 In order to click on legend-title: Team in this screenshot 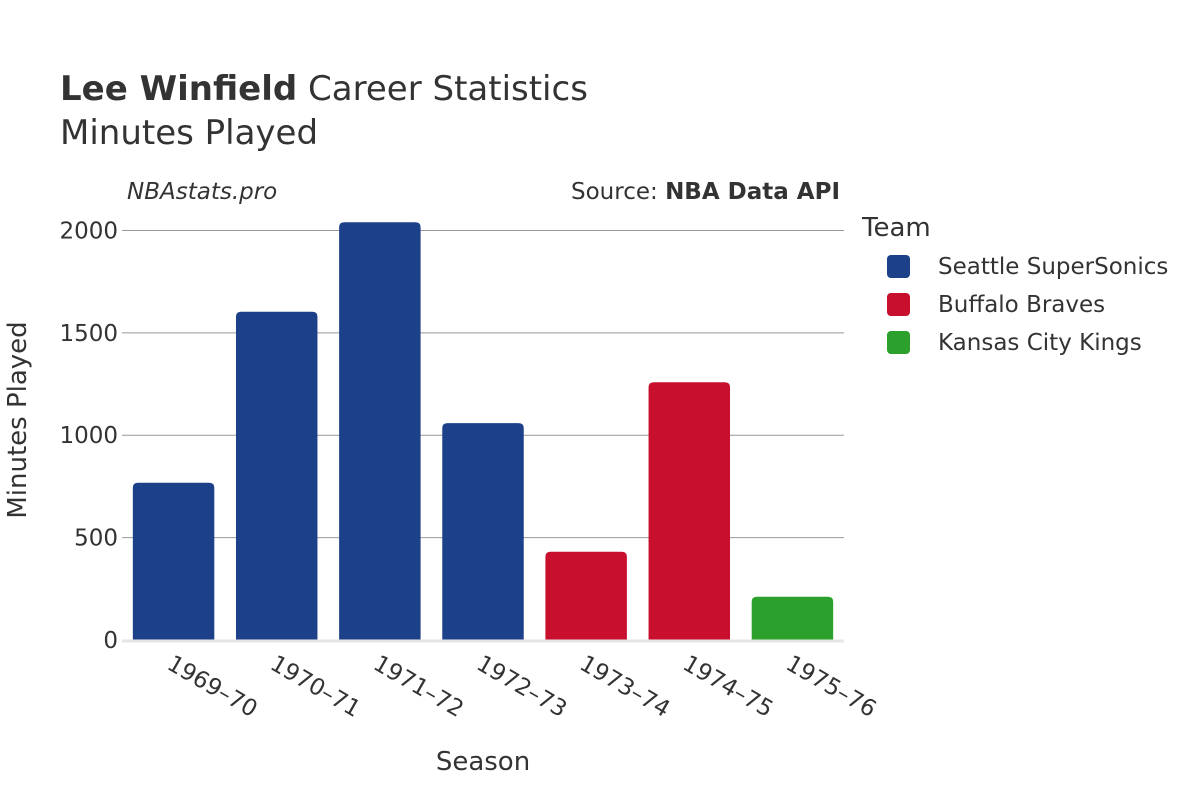, I will do `click(896, 228)`.